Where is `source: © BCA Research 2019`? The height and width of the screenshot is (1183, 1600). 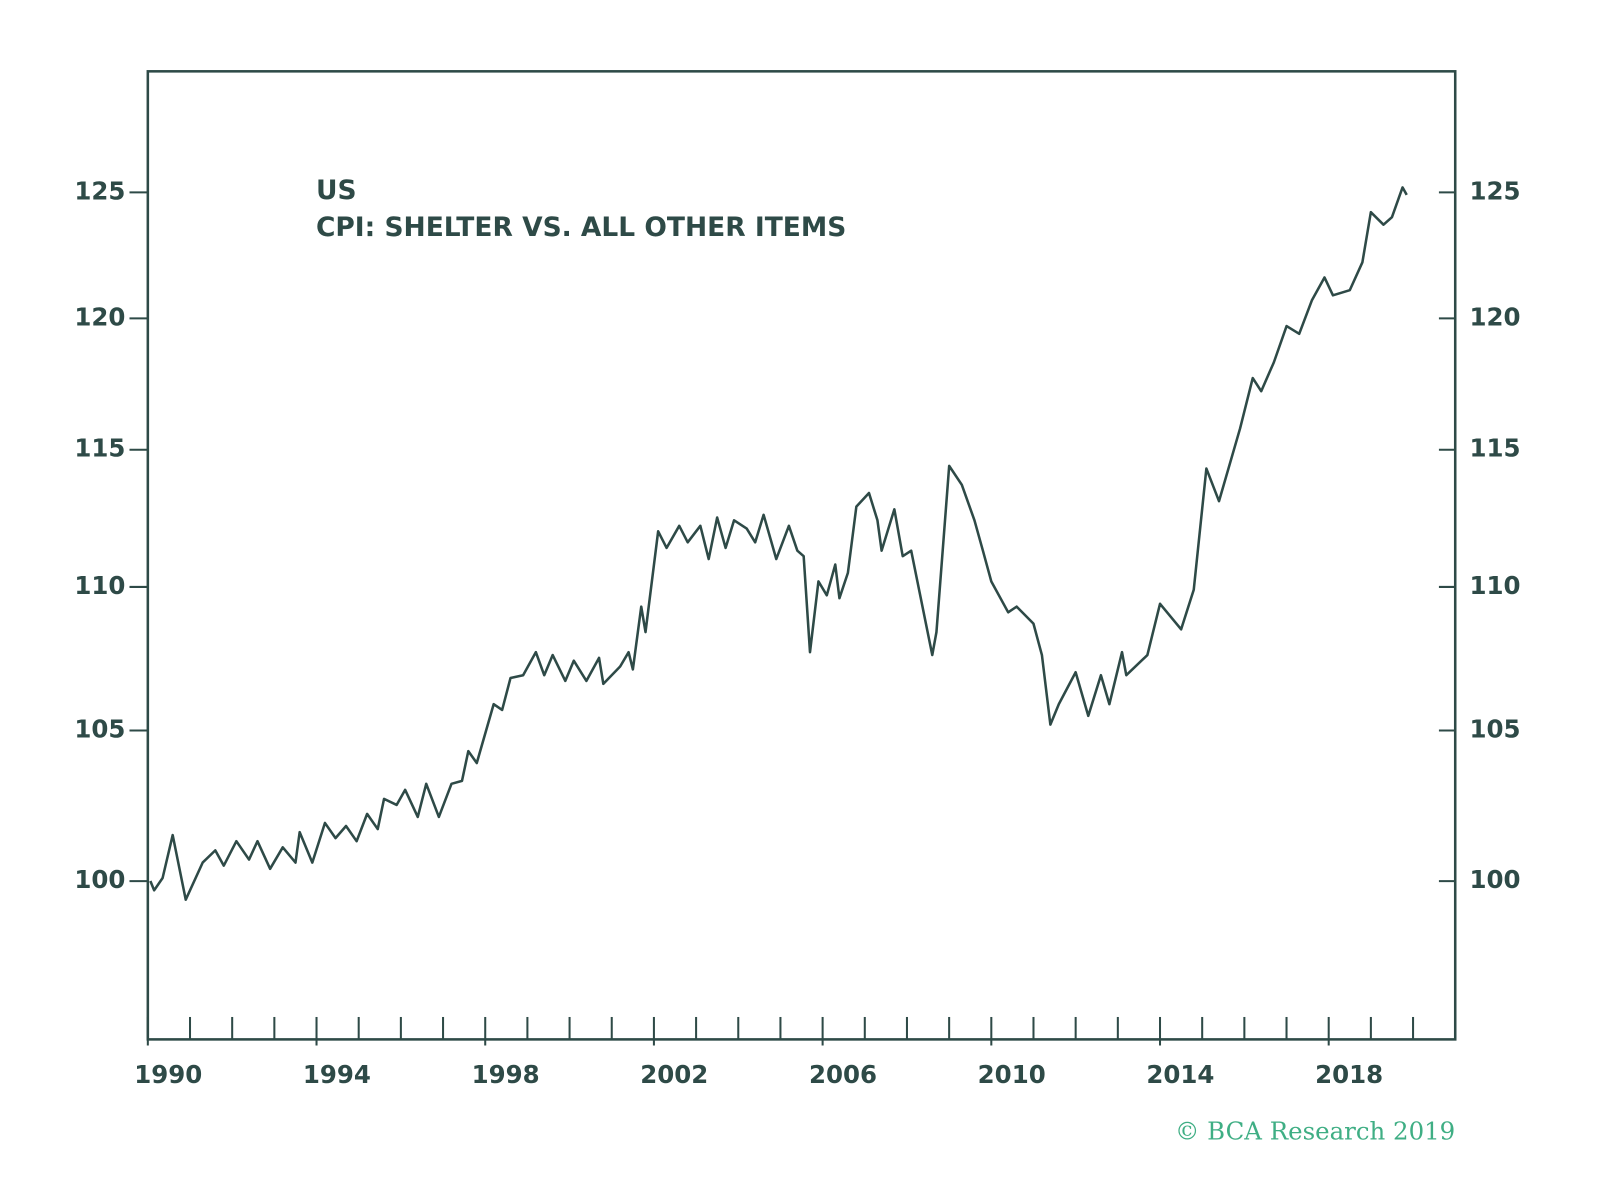
source: © BCA Research 2019 is located at coordinates (1315, 1131).